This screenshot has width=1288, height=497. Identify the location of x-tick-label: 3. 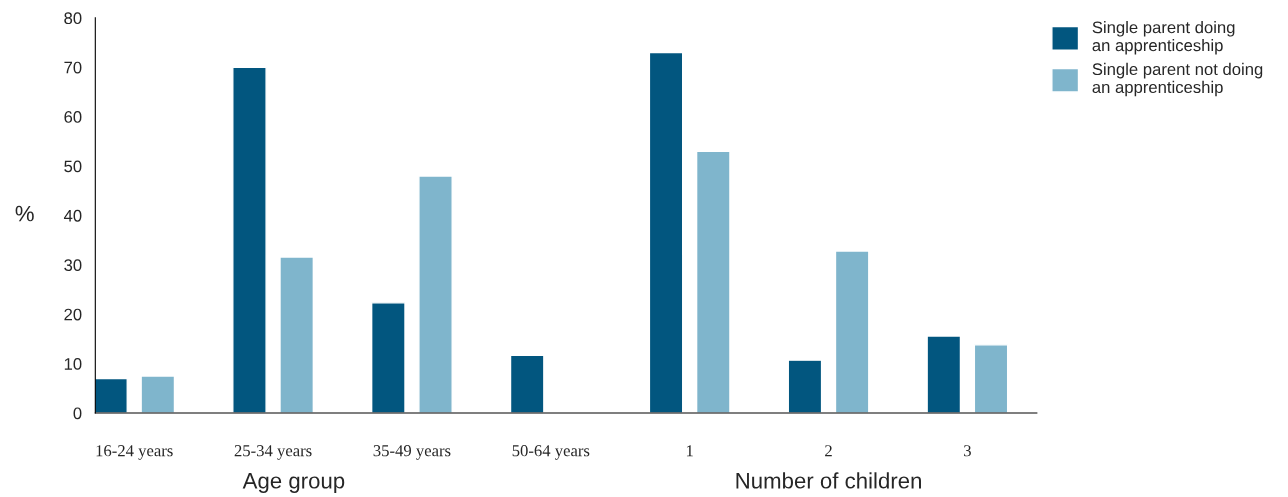
(967, 451).